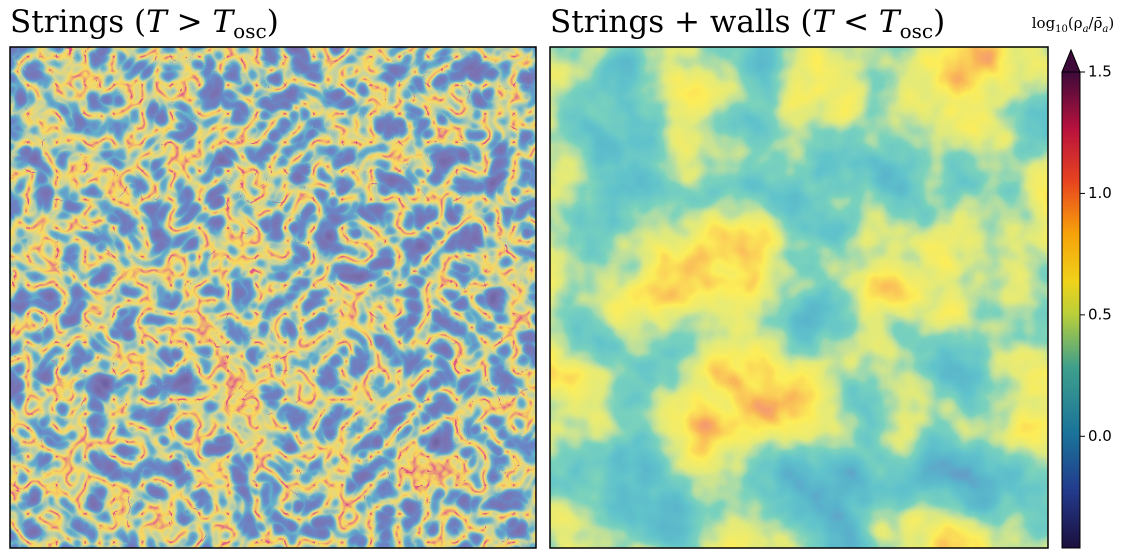  I want to click on colorbar-ticks: 0.0 0.5 1.0 1.5, so click(1096, 254).